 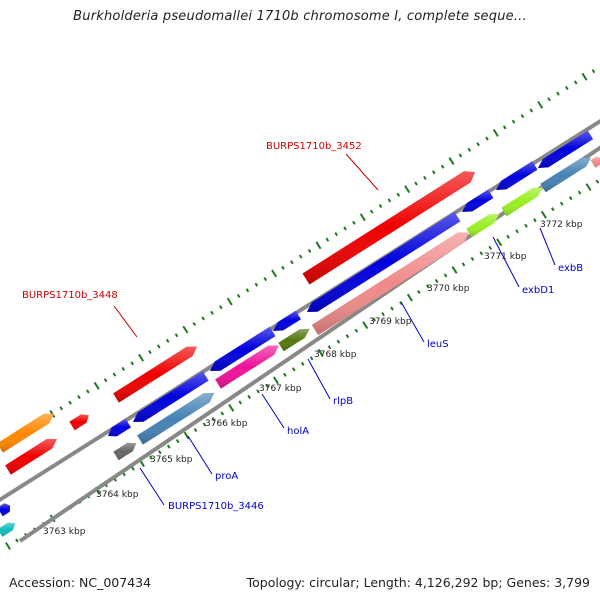 What do you see at coordinates (70, 295) in the screenshot?
I see `gene-label-burps1710b-3448: BURPS1710b_3448` at bounding box center [70, 295].